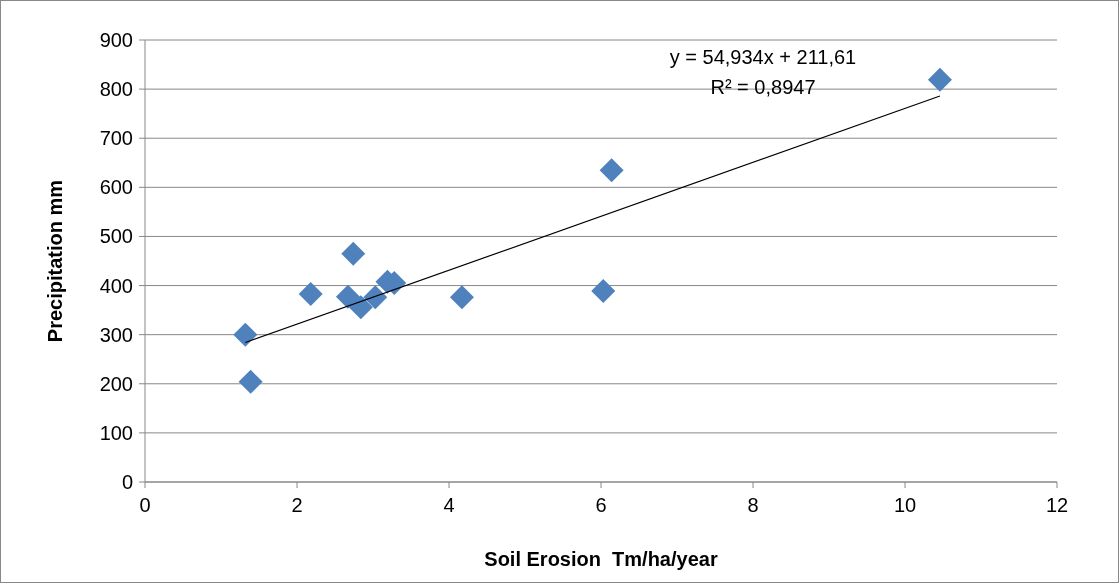  Describe the element at coordinates (116, 236) in the screenshot. I see `y-tick-label: 500` at that location.